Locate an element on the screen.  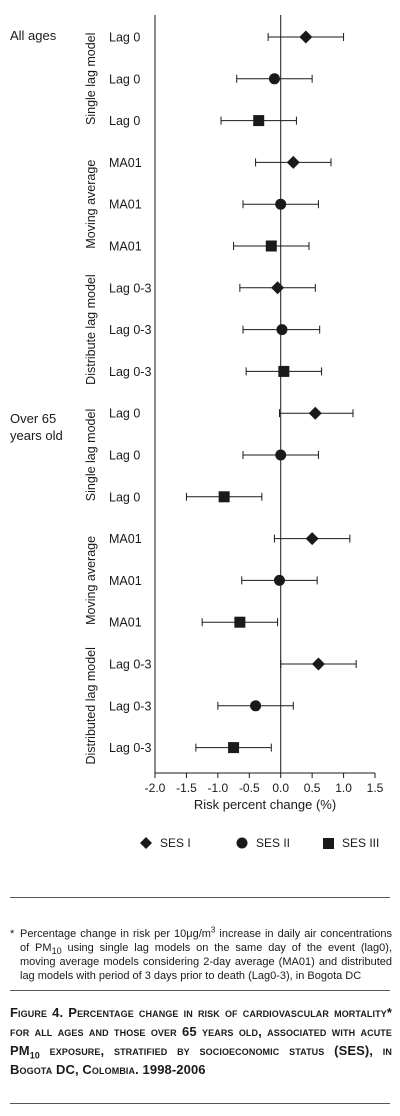
legend-item-ses-1: SES I is located at coordinates (165, 843).